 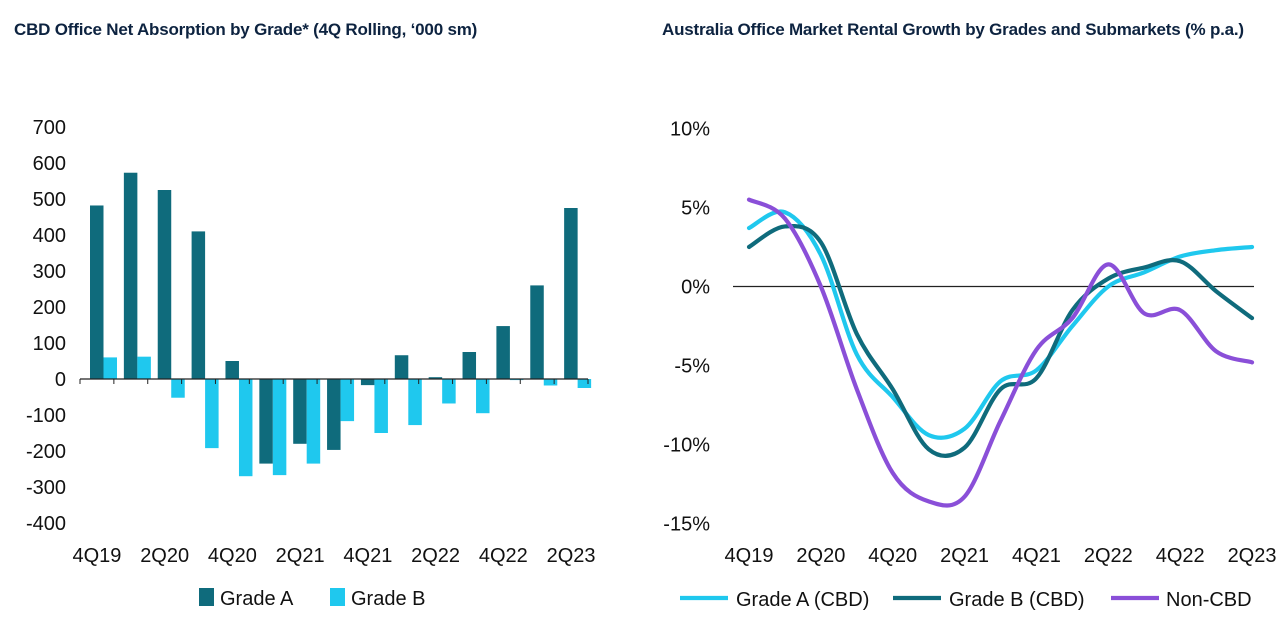 I want to click on right-x-tick-label: 2Q21, so click(x=964, y=556).